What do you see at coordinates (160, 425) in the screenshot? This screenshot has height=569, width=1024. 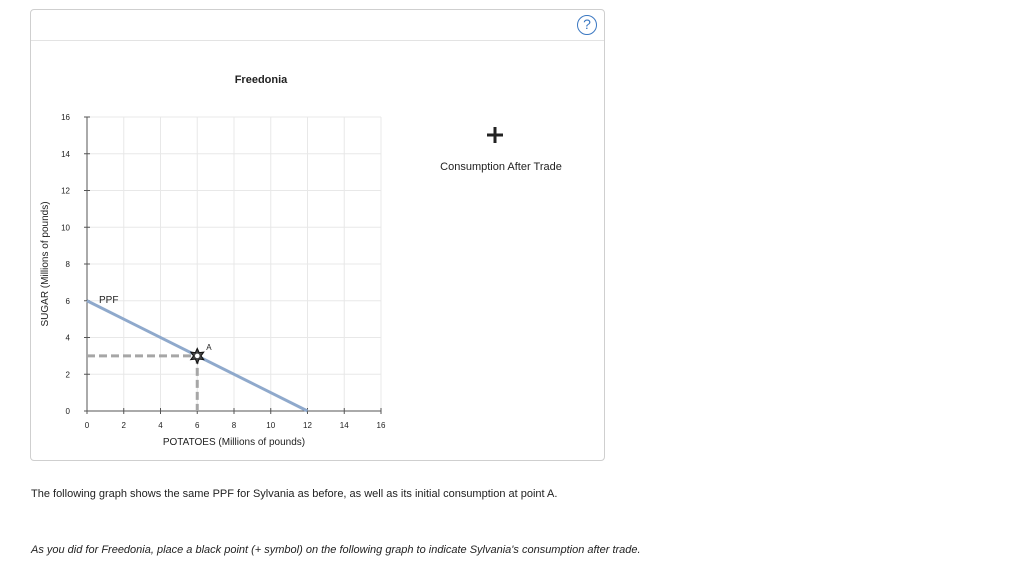 I see `x-tick-label: 4` at bounding box center [160, 425].